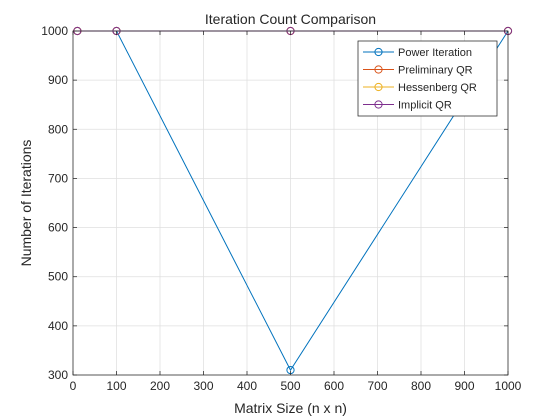 This screenshot has width=560, height=420. I want to click on x-tick-label: 600, so click(334, 386).